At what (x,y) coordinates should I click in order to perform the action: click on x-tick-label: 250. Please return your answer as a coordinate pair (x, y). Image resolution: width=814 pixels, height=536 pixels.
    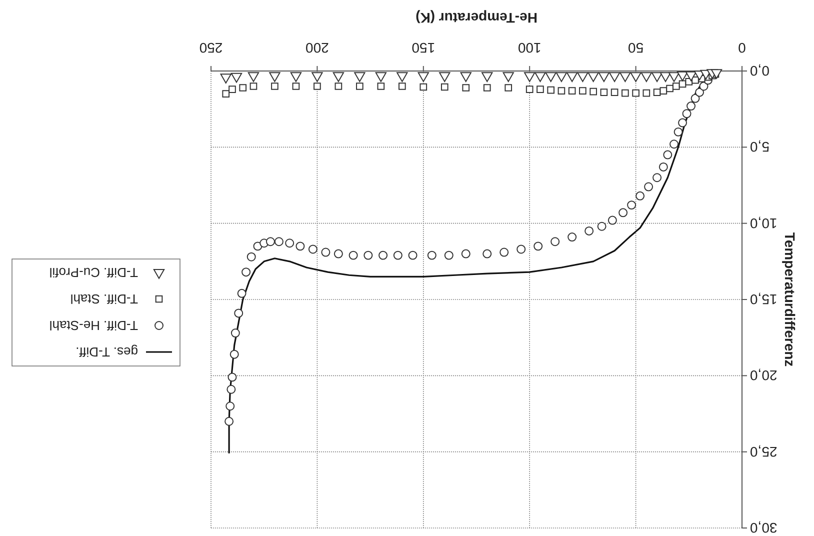
    Looking at the image, I should click on (211, 48).